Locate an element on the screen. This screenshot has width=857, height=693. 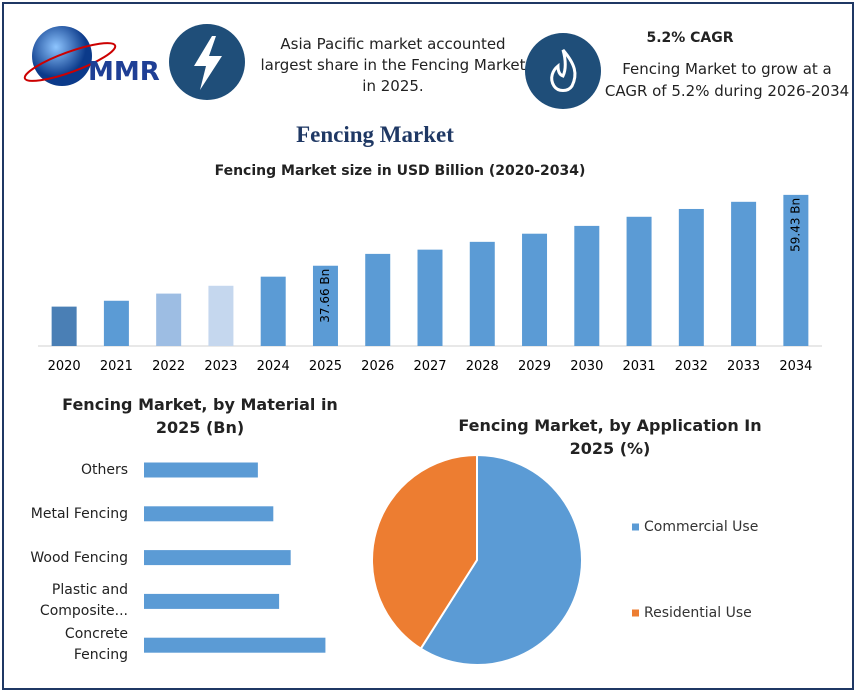
icon-flame is located at coordinates (563, 71).